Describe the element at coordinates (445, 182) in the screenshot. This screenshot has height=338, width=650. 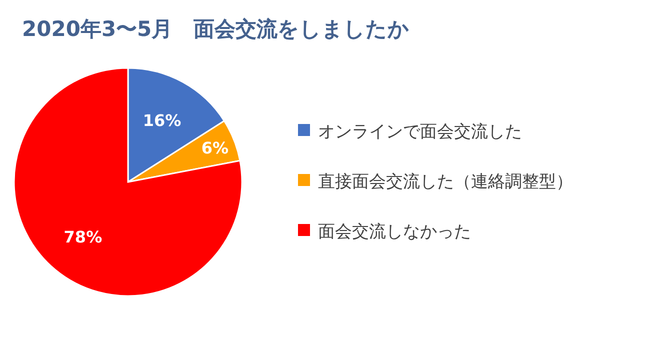
I see `legend-label: 直接面会交流した（連絡調整型）` at that location.